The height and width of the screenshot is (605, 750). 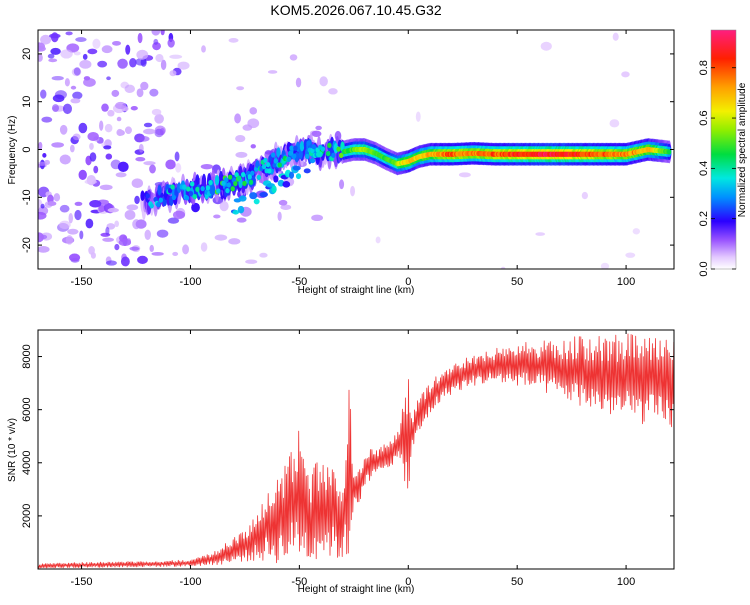 I want to click on colorbar-frame, so click(x=723, y=149).